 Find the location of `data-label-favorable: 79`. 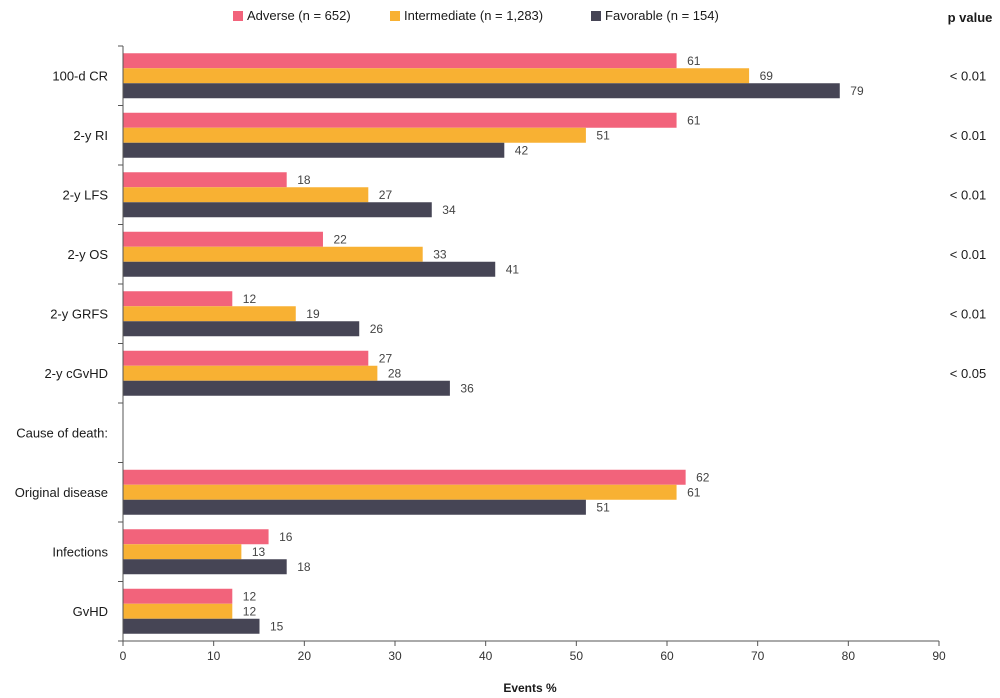

data-label-favorable: 79 is located at coordinates (857, 91).